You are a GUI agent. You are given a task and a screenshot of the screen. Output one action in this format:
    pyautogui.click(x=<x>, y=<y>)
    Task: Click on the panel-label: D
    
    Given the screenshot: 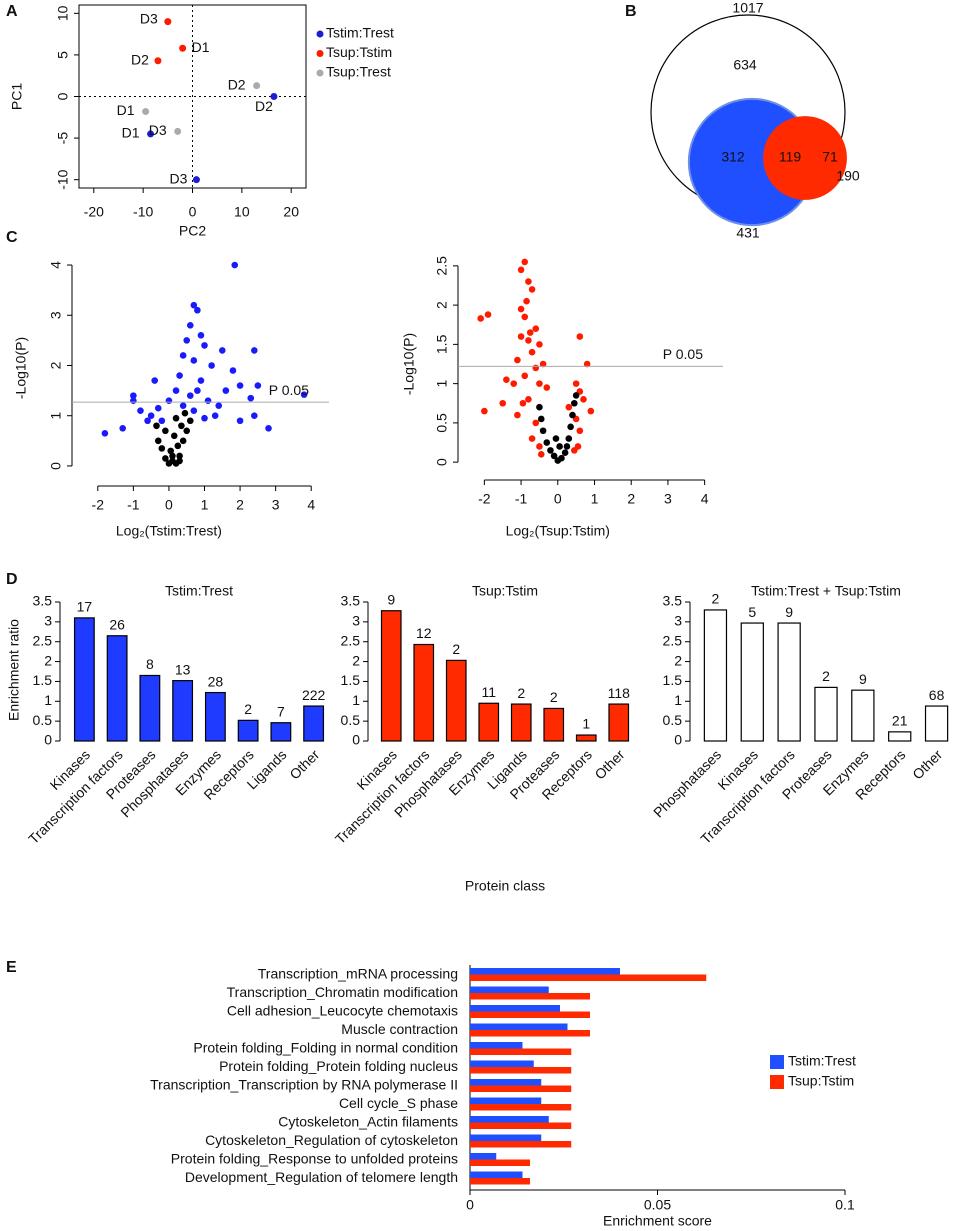 What is the action you would take?
    pyautogui.click(x=12, y=579)
    